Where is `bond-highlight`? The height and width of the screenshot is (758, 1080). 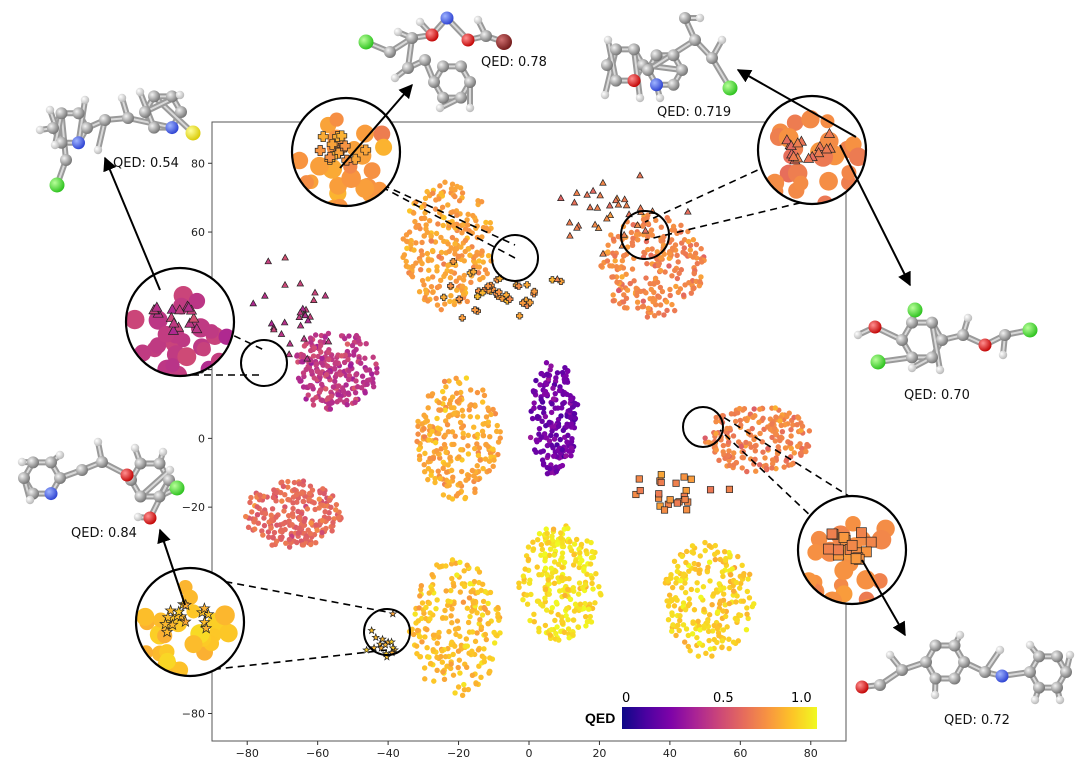
bond-highlight is located at coordinates (155, 483).